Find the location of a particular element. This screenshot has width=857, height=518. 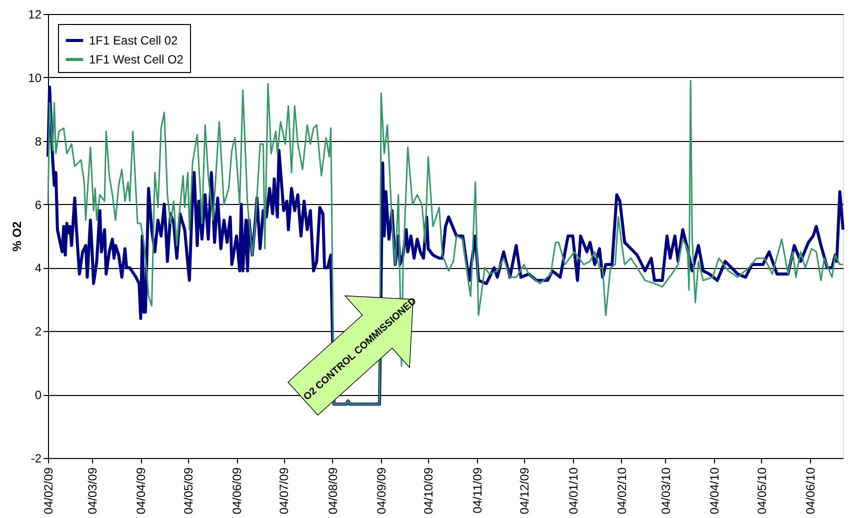

x-tick-label: 04/01/10 is located at coordinates (573, 490).